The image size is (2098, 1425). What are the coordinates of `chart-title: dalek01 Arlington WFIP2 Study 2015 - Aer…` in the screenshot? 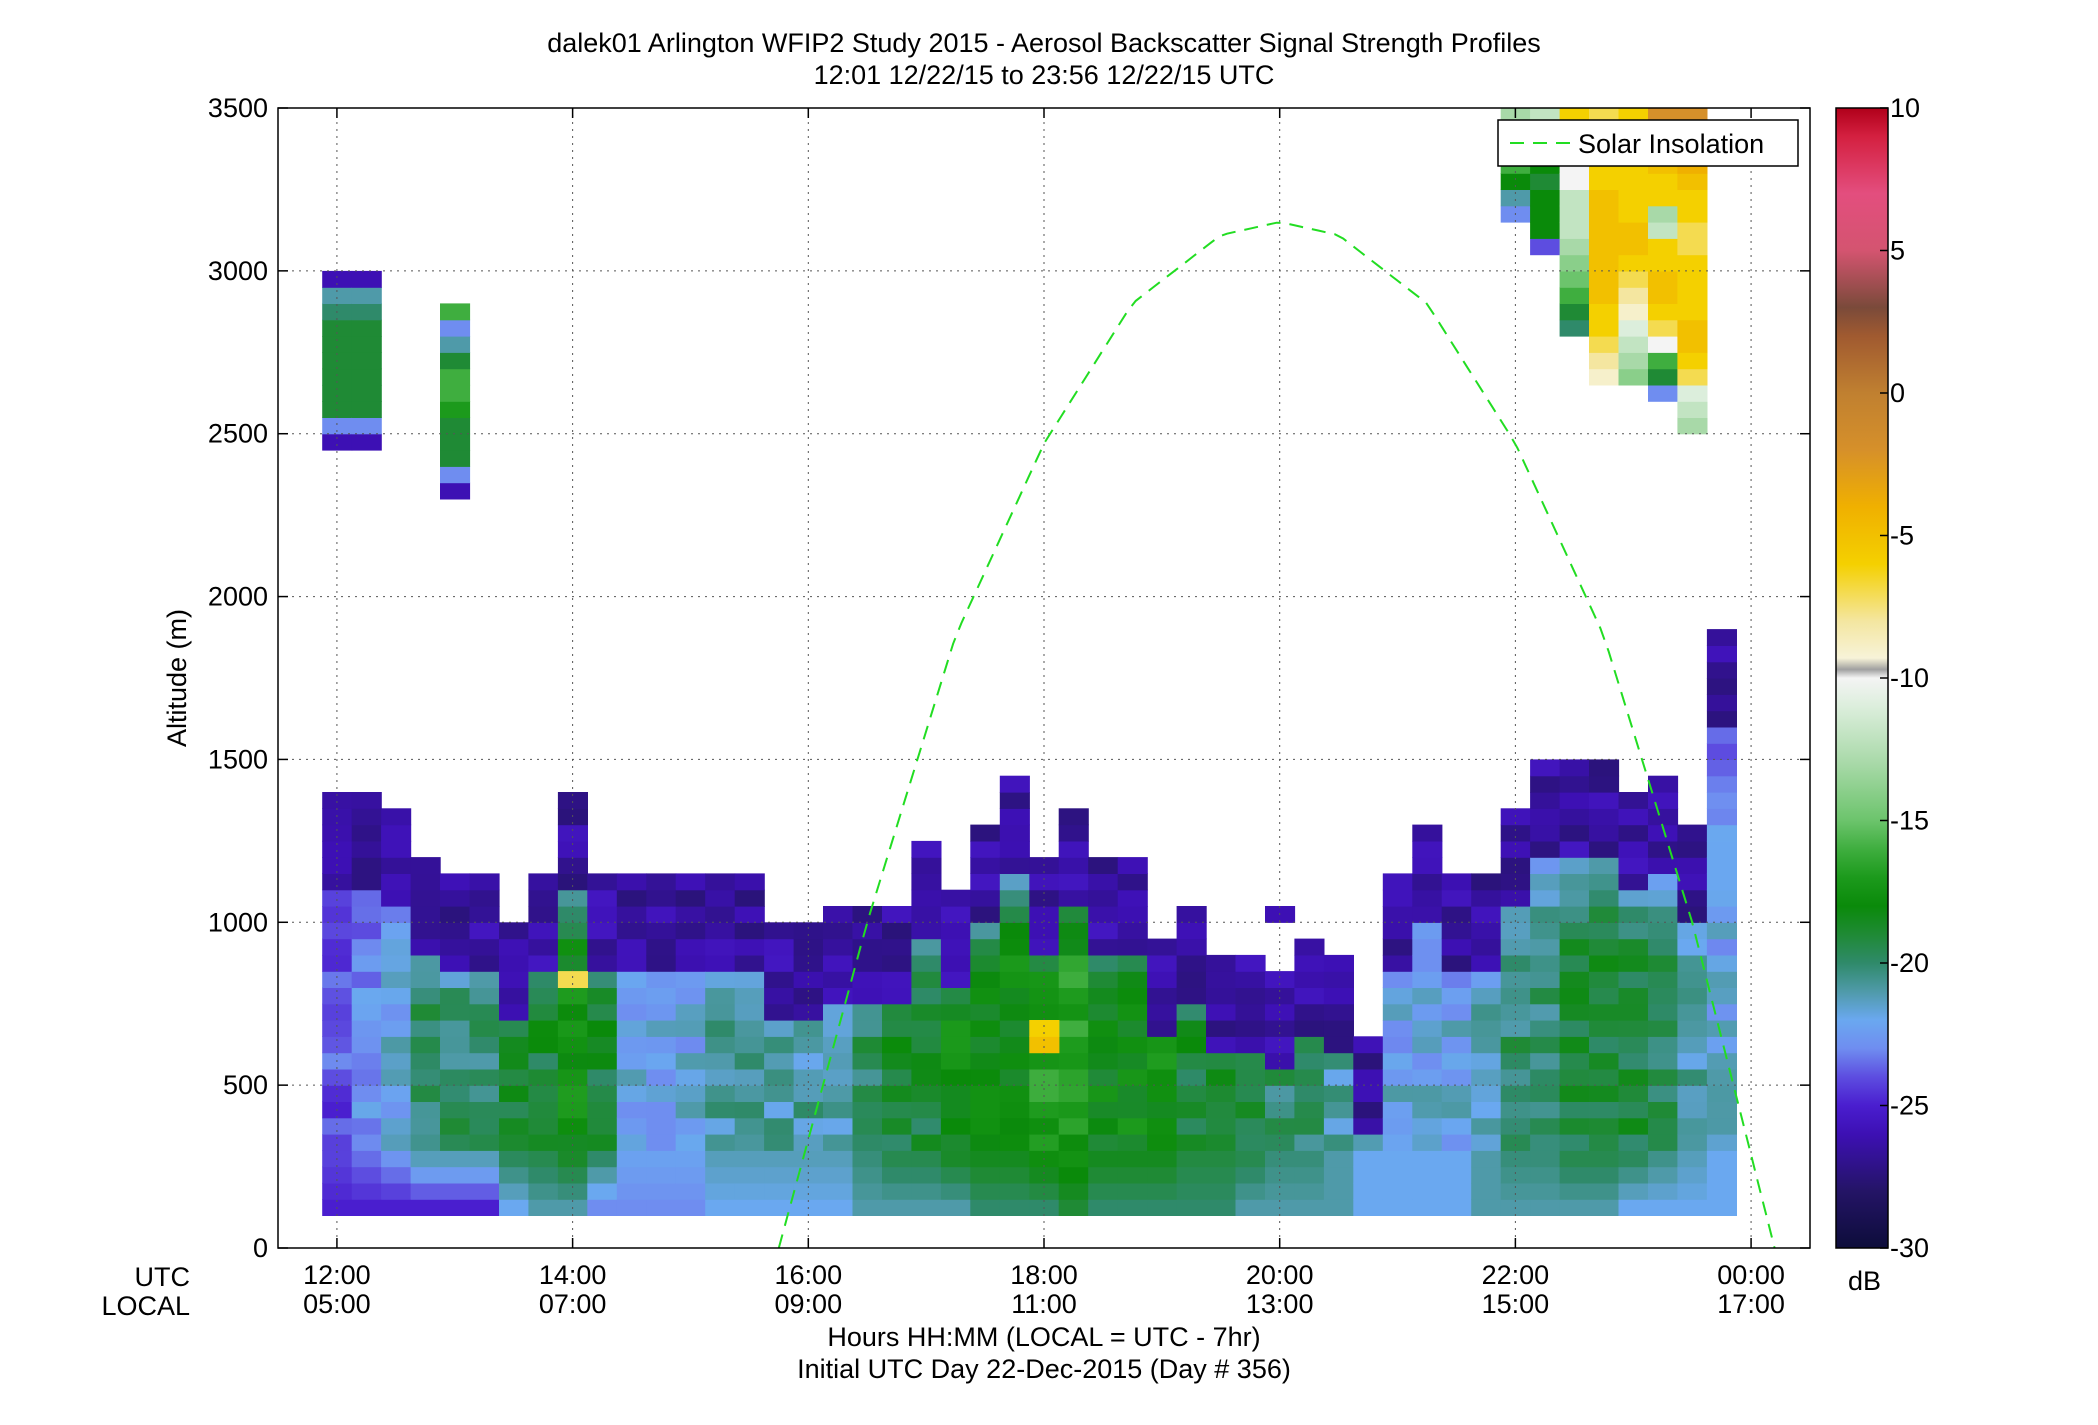 It's located at (1044, 43).